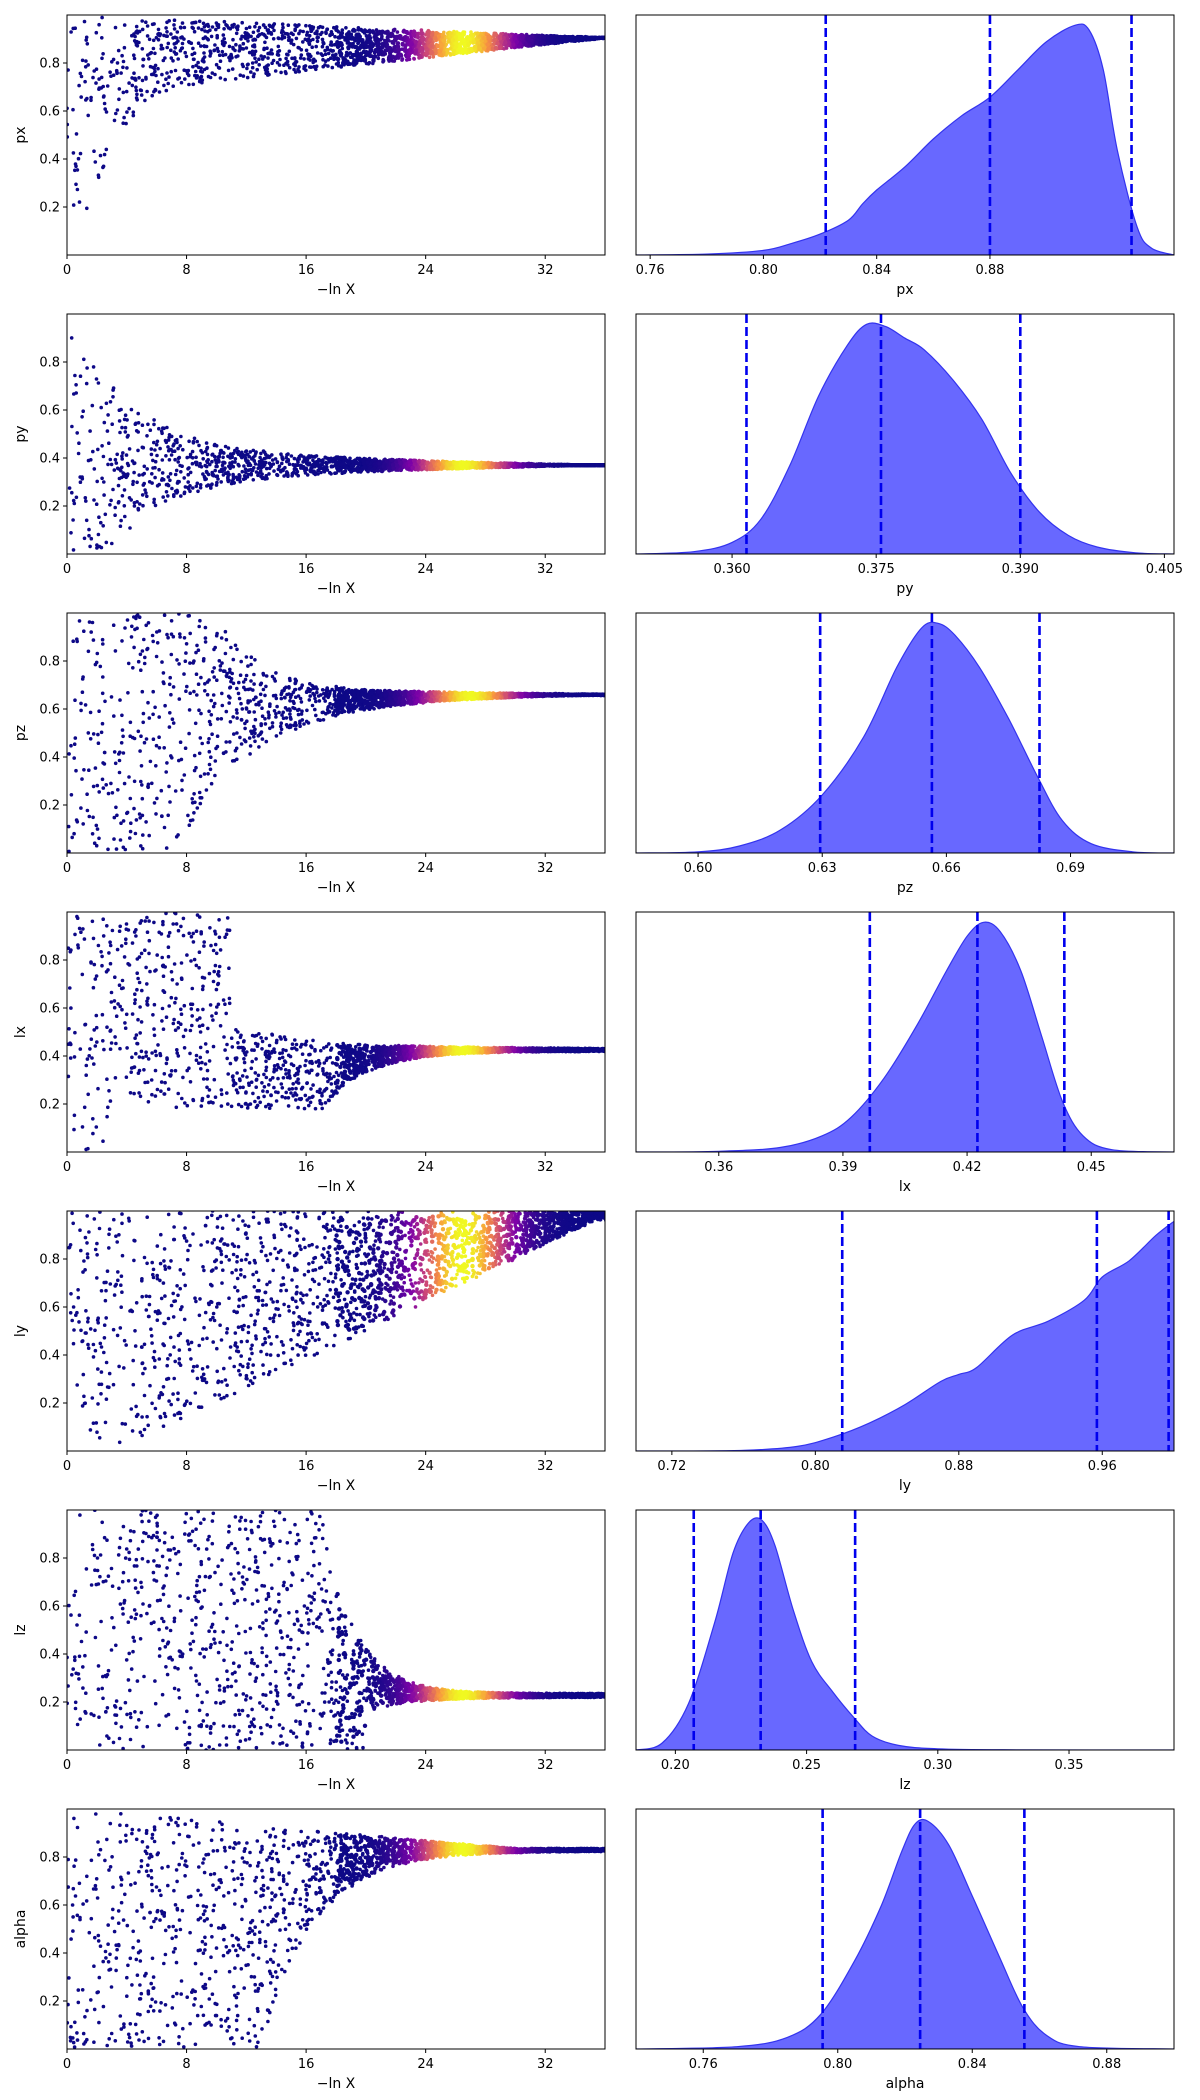  I want to click on y-tick-label: 0.6, so click(49, 112).